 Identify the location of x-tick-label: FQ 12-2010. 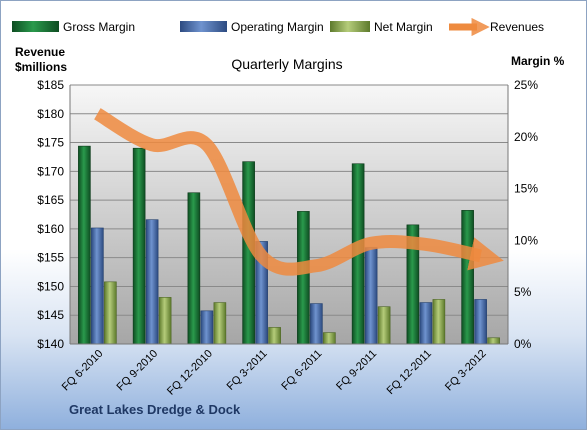
(190, 373).